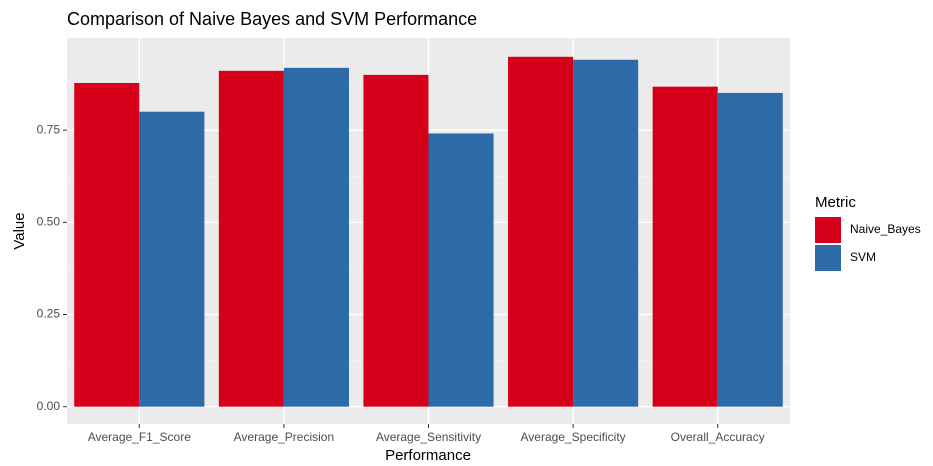  Describe the element at coordinates (49, 406) in the screenshot. I see `y-tick-label: 0.00` at that location.